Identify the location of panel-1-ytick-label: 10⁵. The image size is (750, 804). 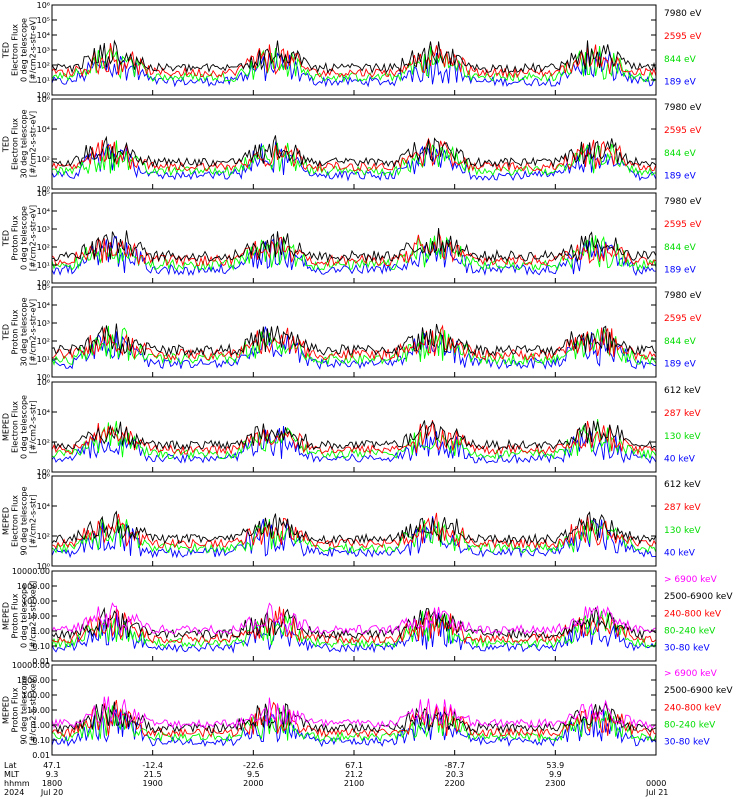
(43, 20).